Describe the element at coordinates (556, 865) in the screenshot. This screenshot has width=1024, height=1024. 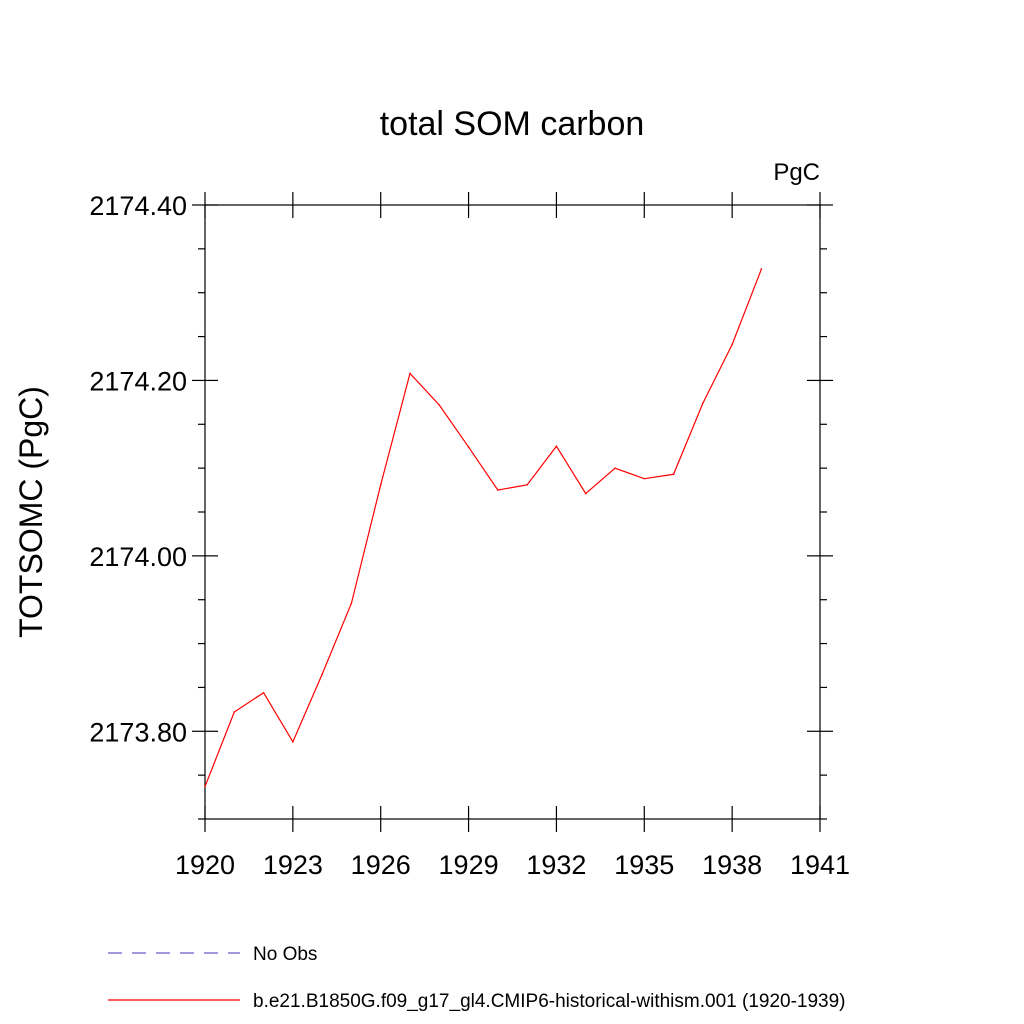
I see `x-tick-label: 1932` at that location.